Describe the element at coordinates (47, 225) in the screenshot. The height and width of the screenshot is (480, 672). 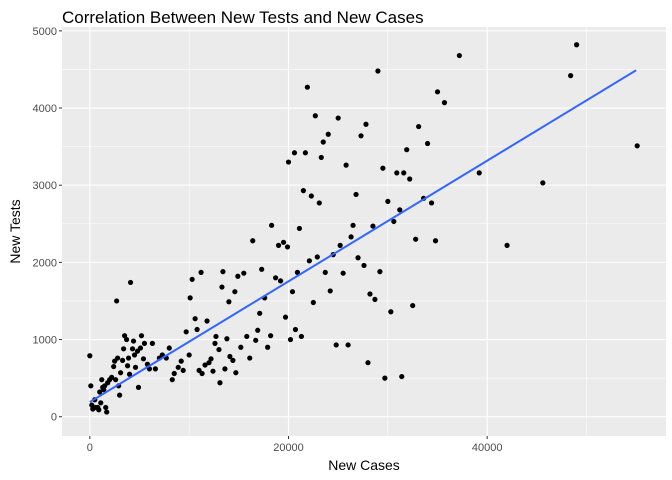
I see `y-axis-ticks: 0 1000 2000 3000 4000 5000` at that location.